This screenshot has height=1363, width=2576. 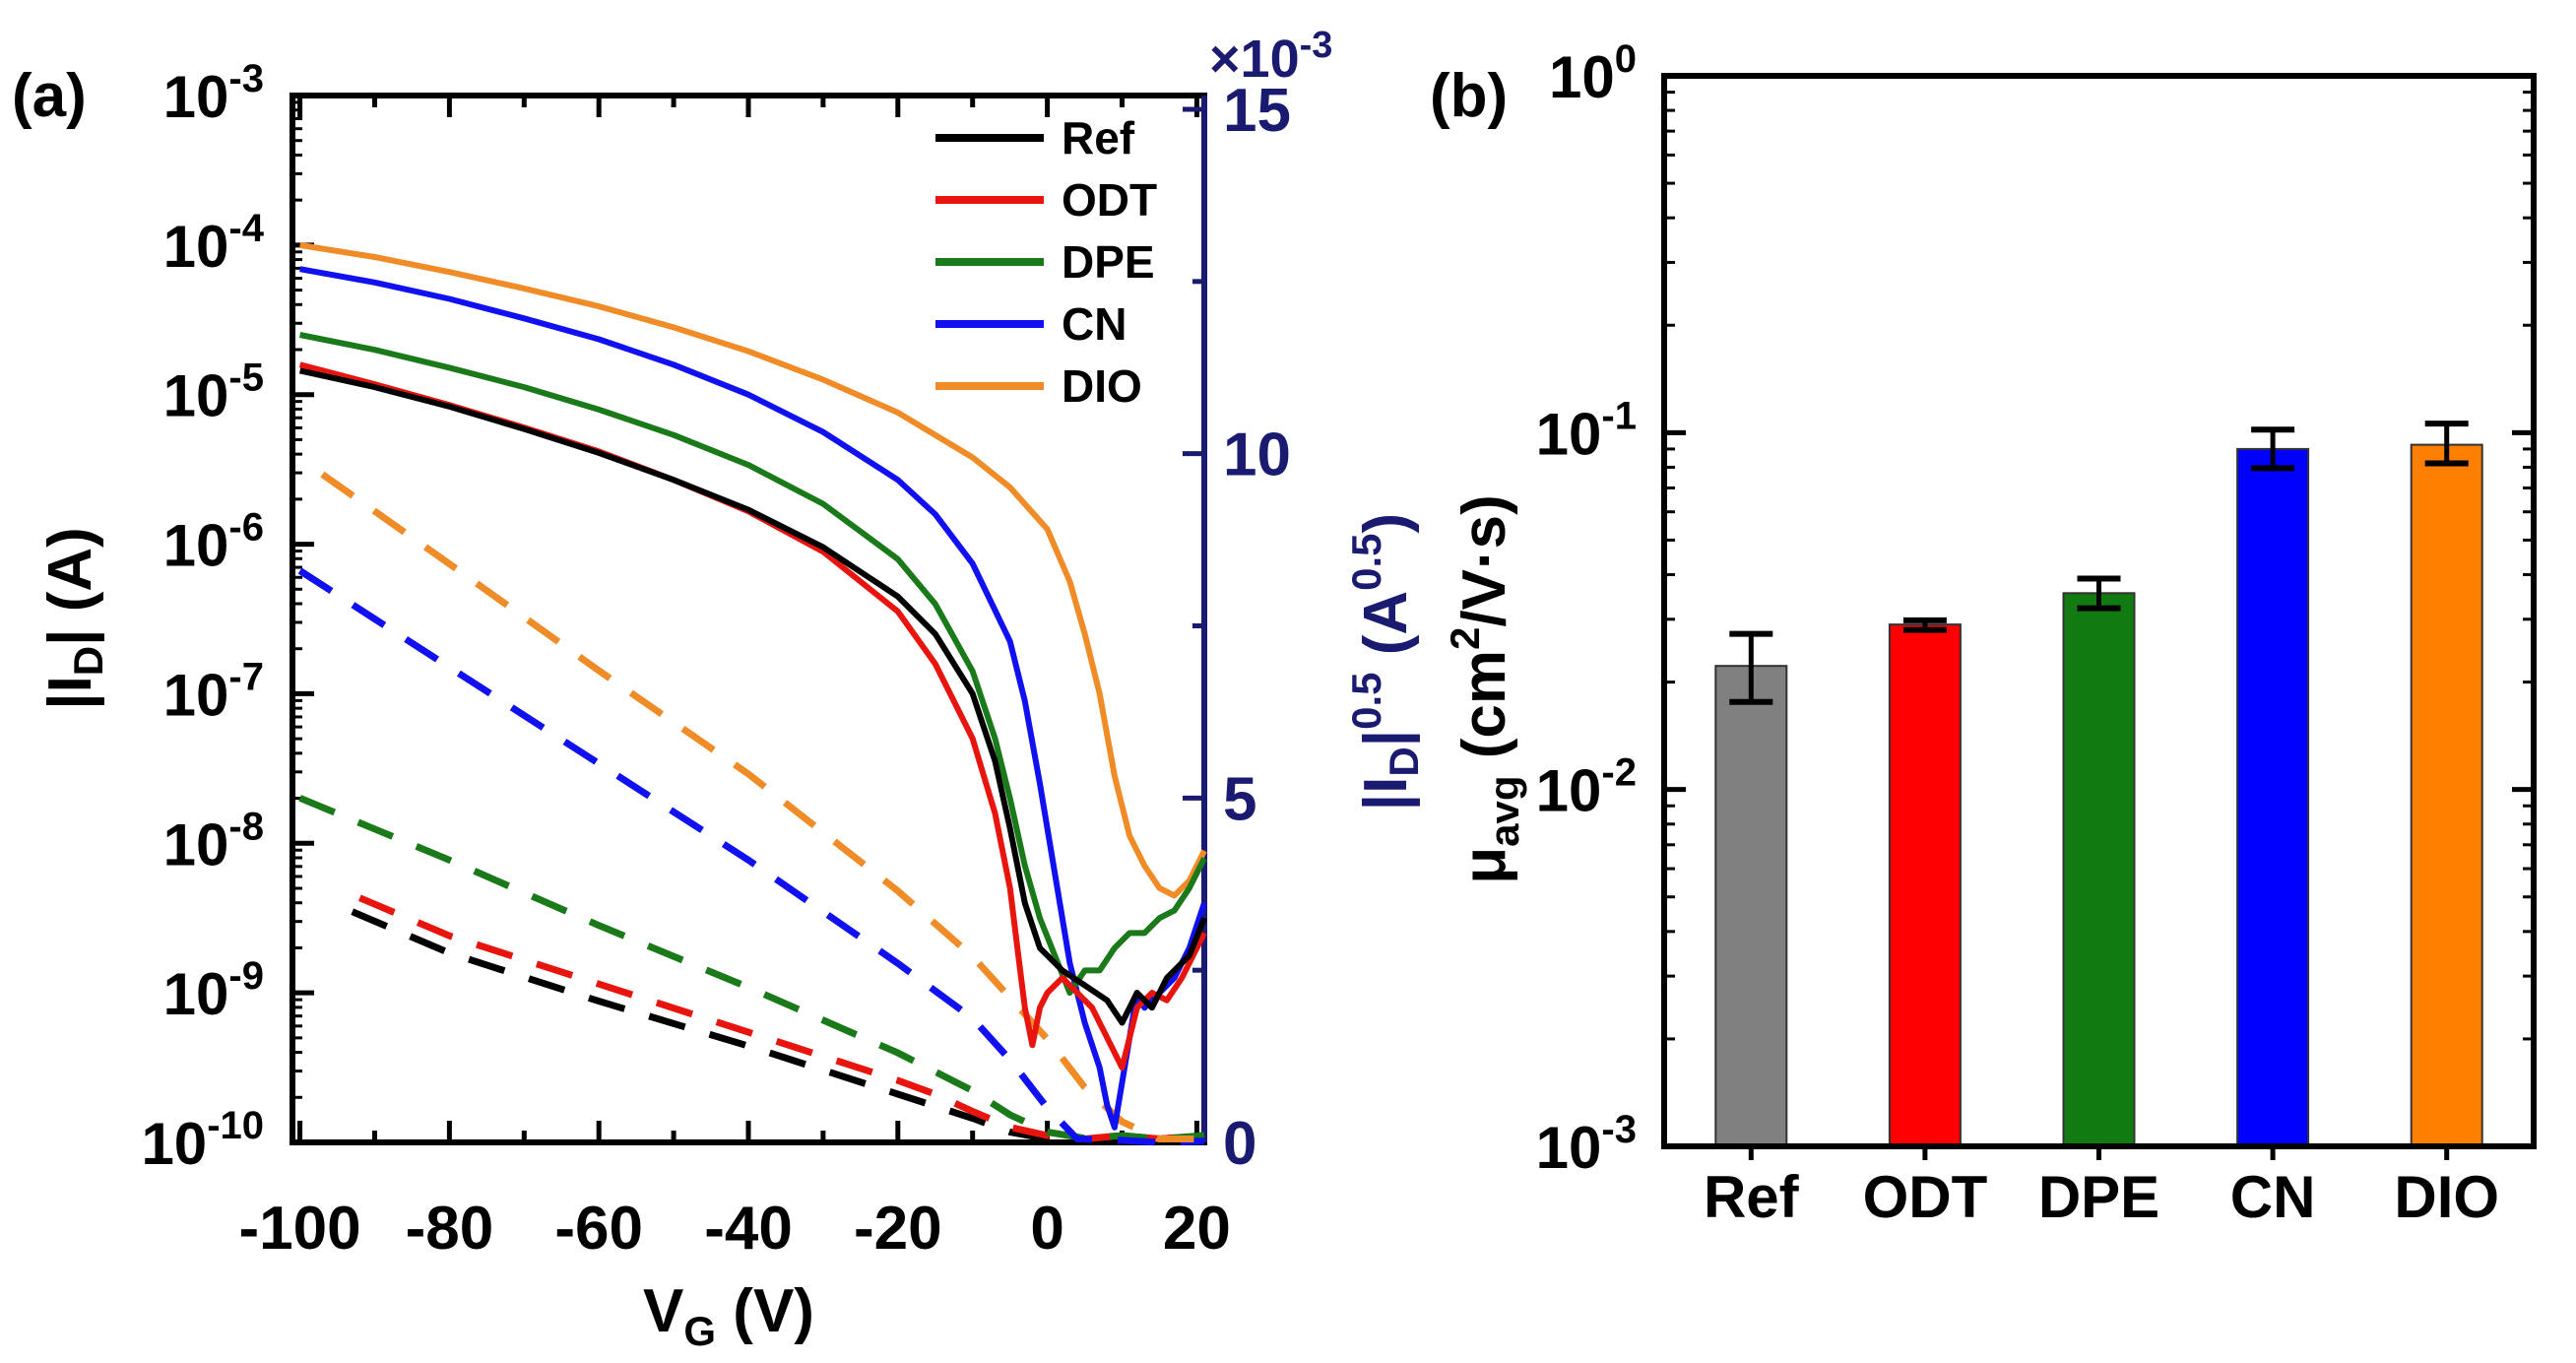 I want to click on y-tick-label-left: 10⁻⁴, so click(x=214, y=243).